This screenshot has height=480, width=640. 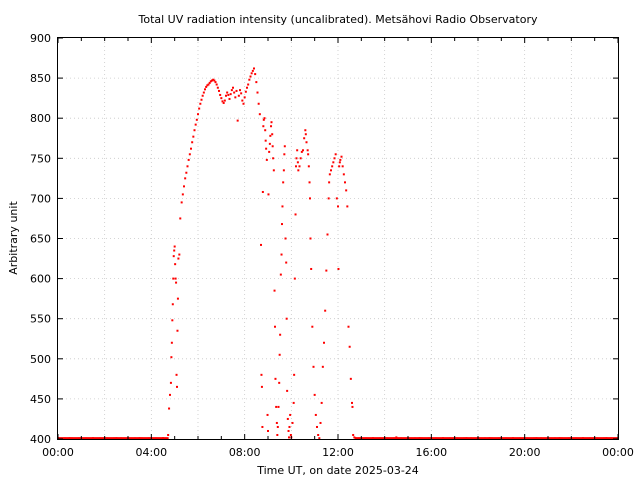 What do you see at coordinates (58, 452) in the screenshot?
I see `x-tick-label: 00:00` at bounding box center [58, 452].